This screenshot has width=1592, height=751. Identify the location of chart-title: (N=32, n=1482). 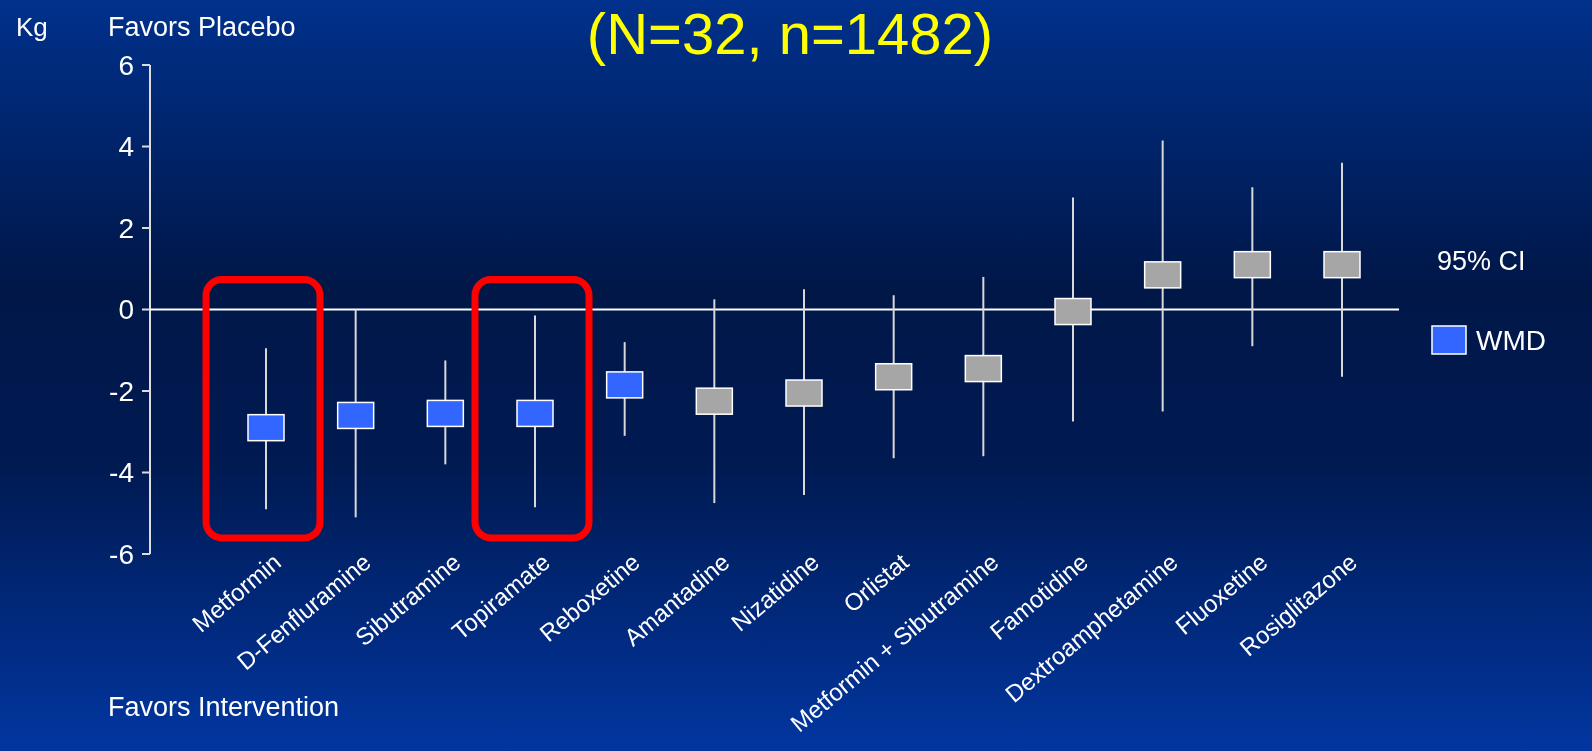
(790, 33).